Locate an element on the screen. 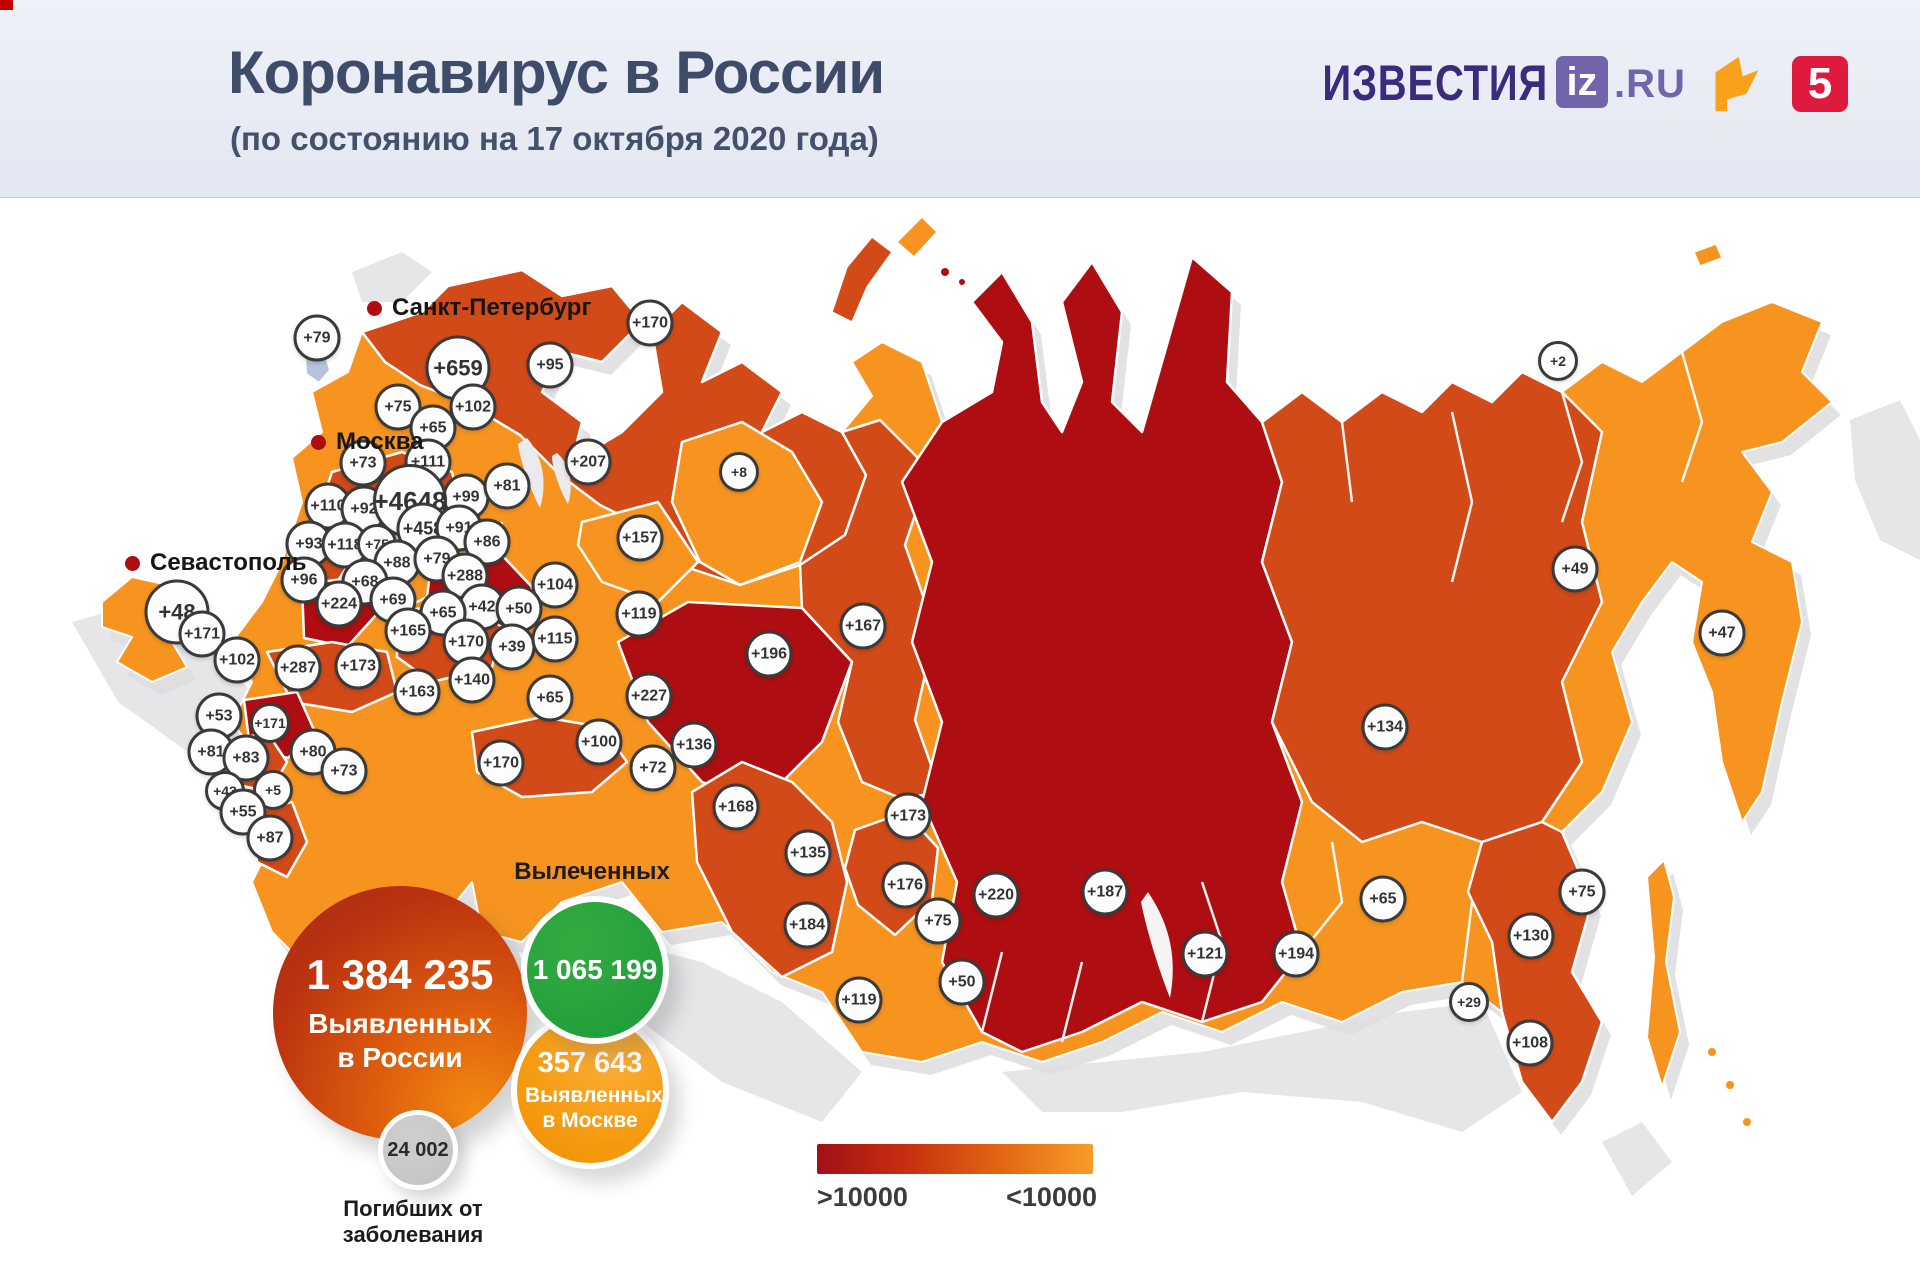 The height and width of the screenshot is (1280, 1920). region-badge: +163 is located at coordinates (417, 692).